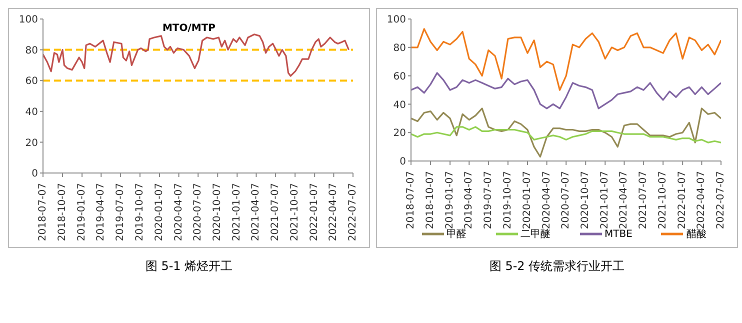 This screenshot has height=323, width=742. Describe the element at coordinates (557, 266) in the screenshot. I see `caption: 图 5-2 传统需求行业开工` at that location.